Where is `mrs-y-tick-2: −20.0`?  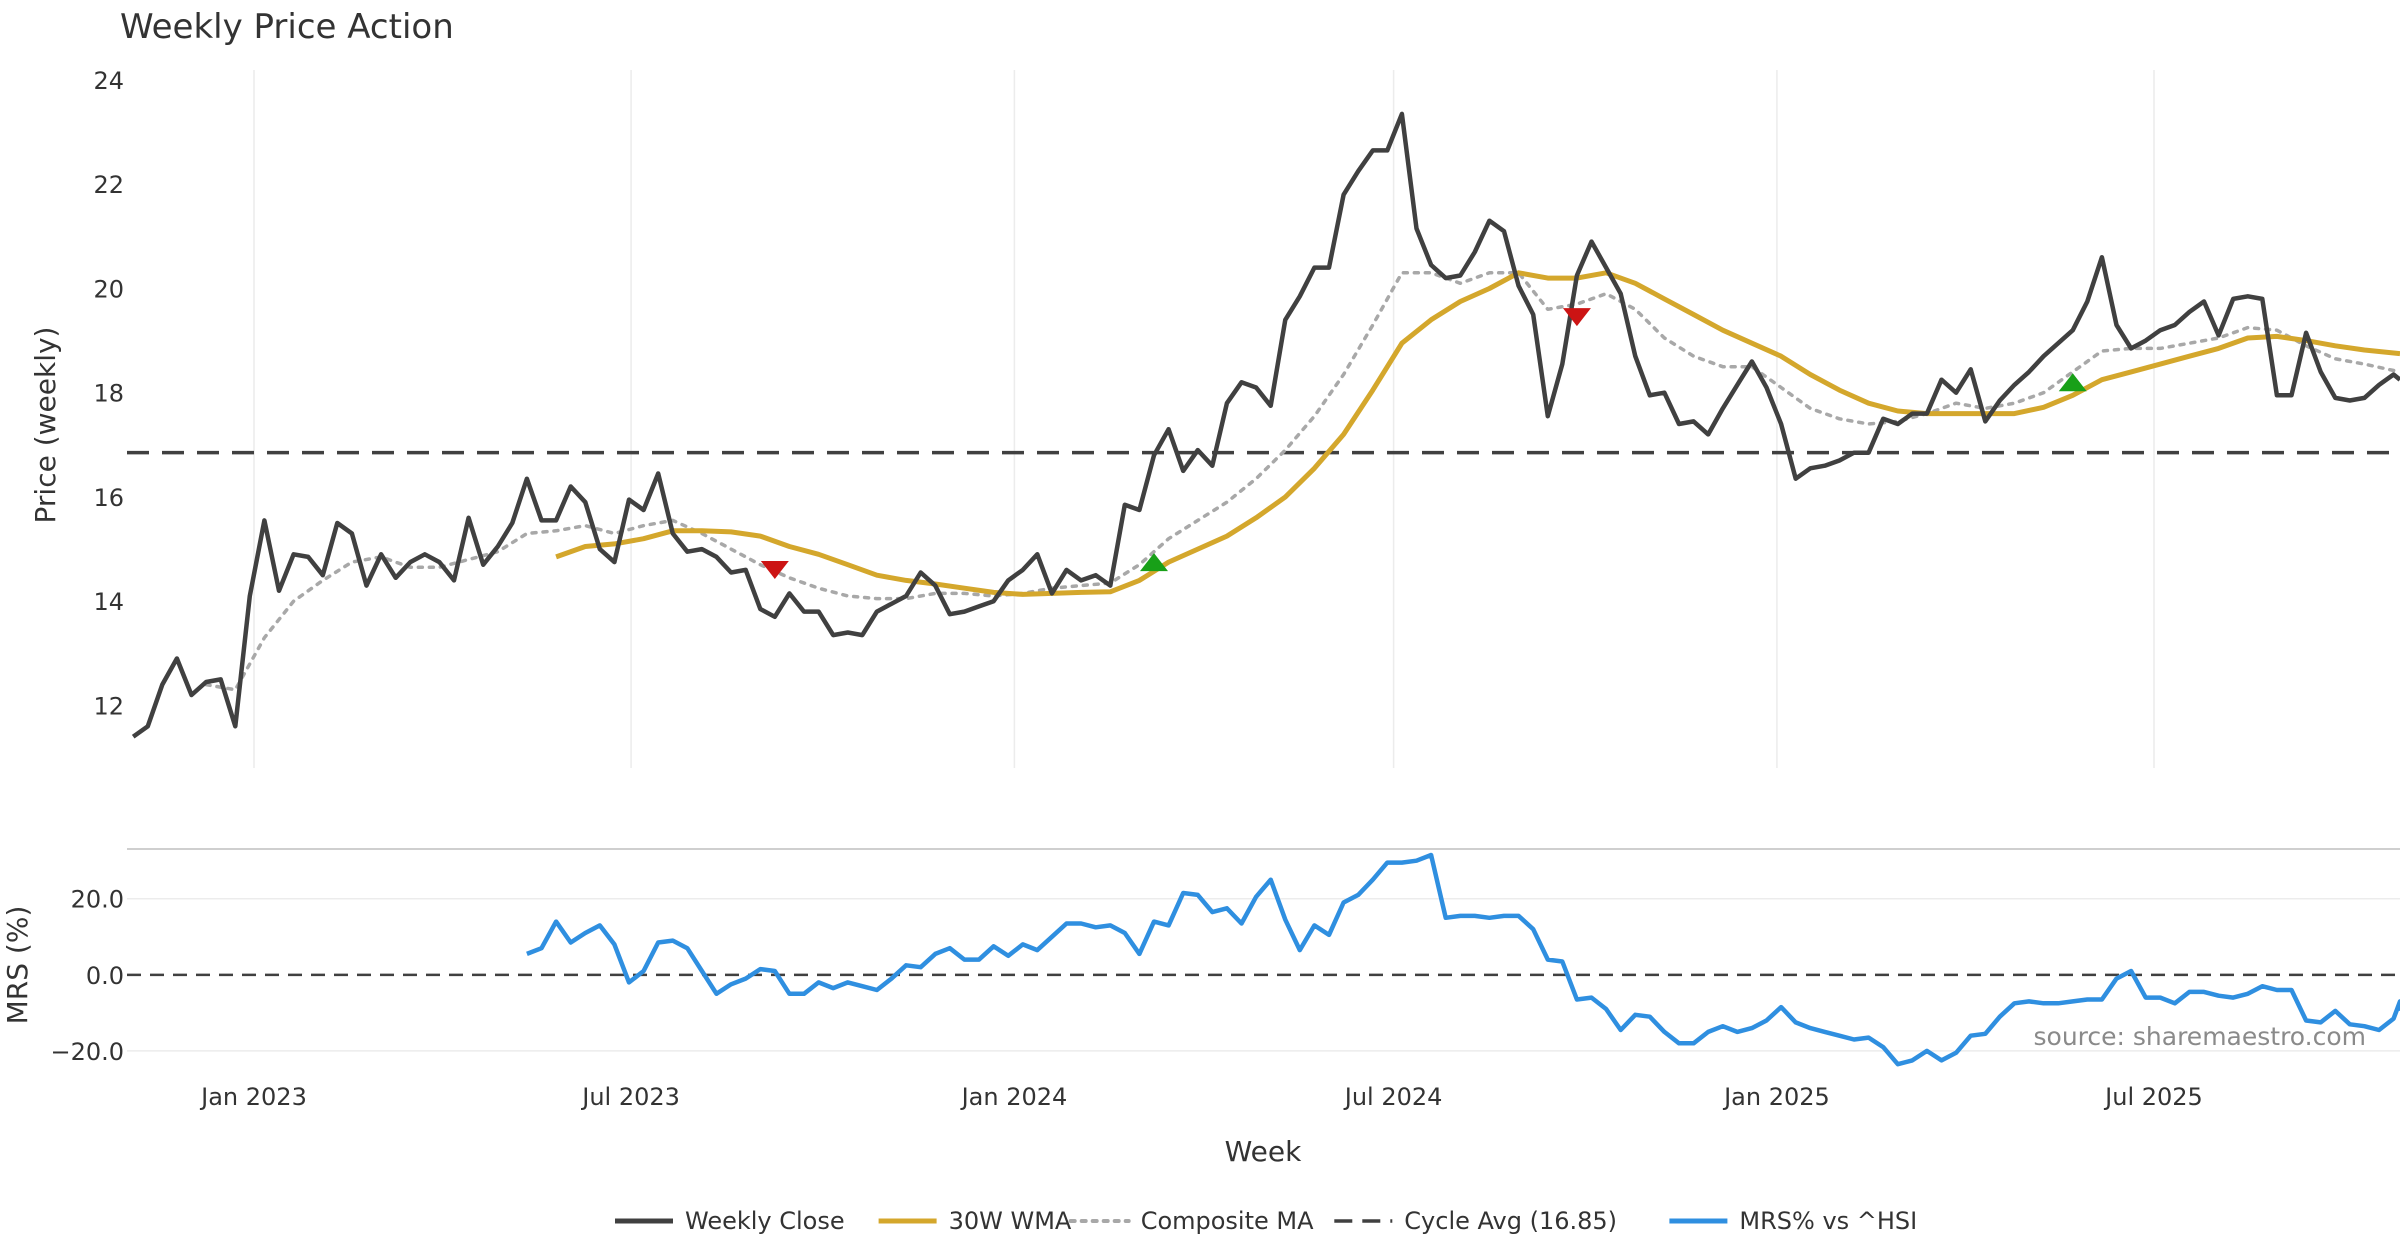
mrs-y-tick-2: −20.0 is located at coordinates (87, 1052).